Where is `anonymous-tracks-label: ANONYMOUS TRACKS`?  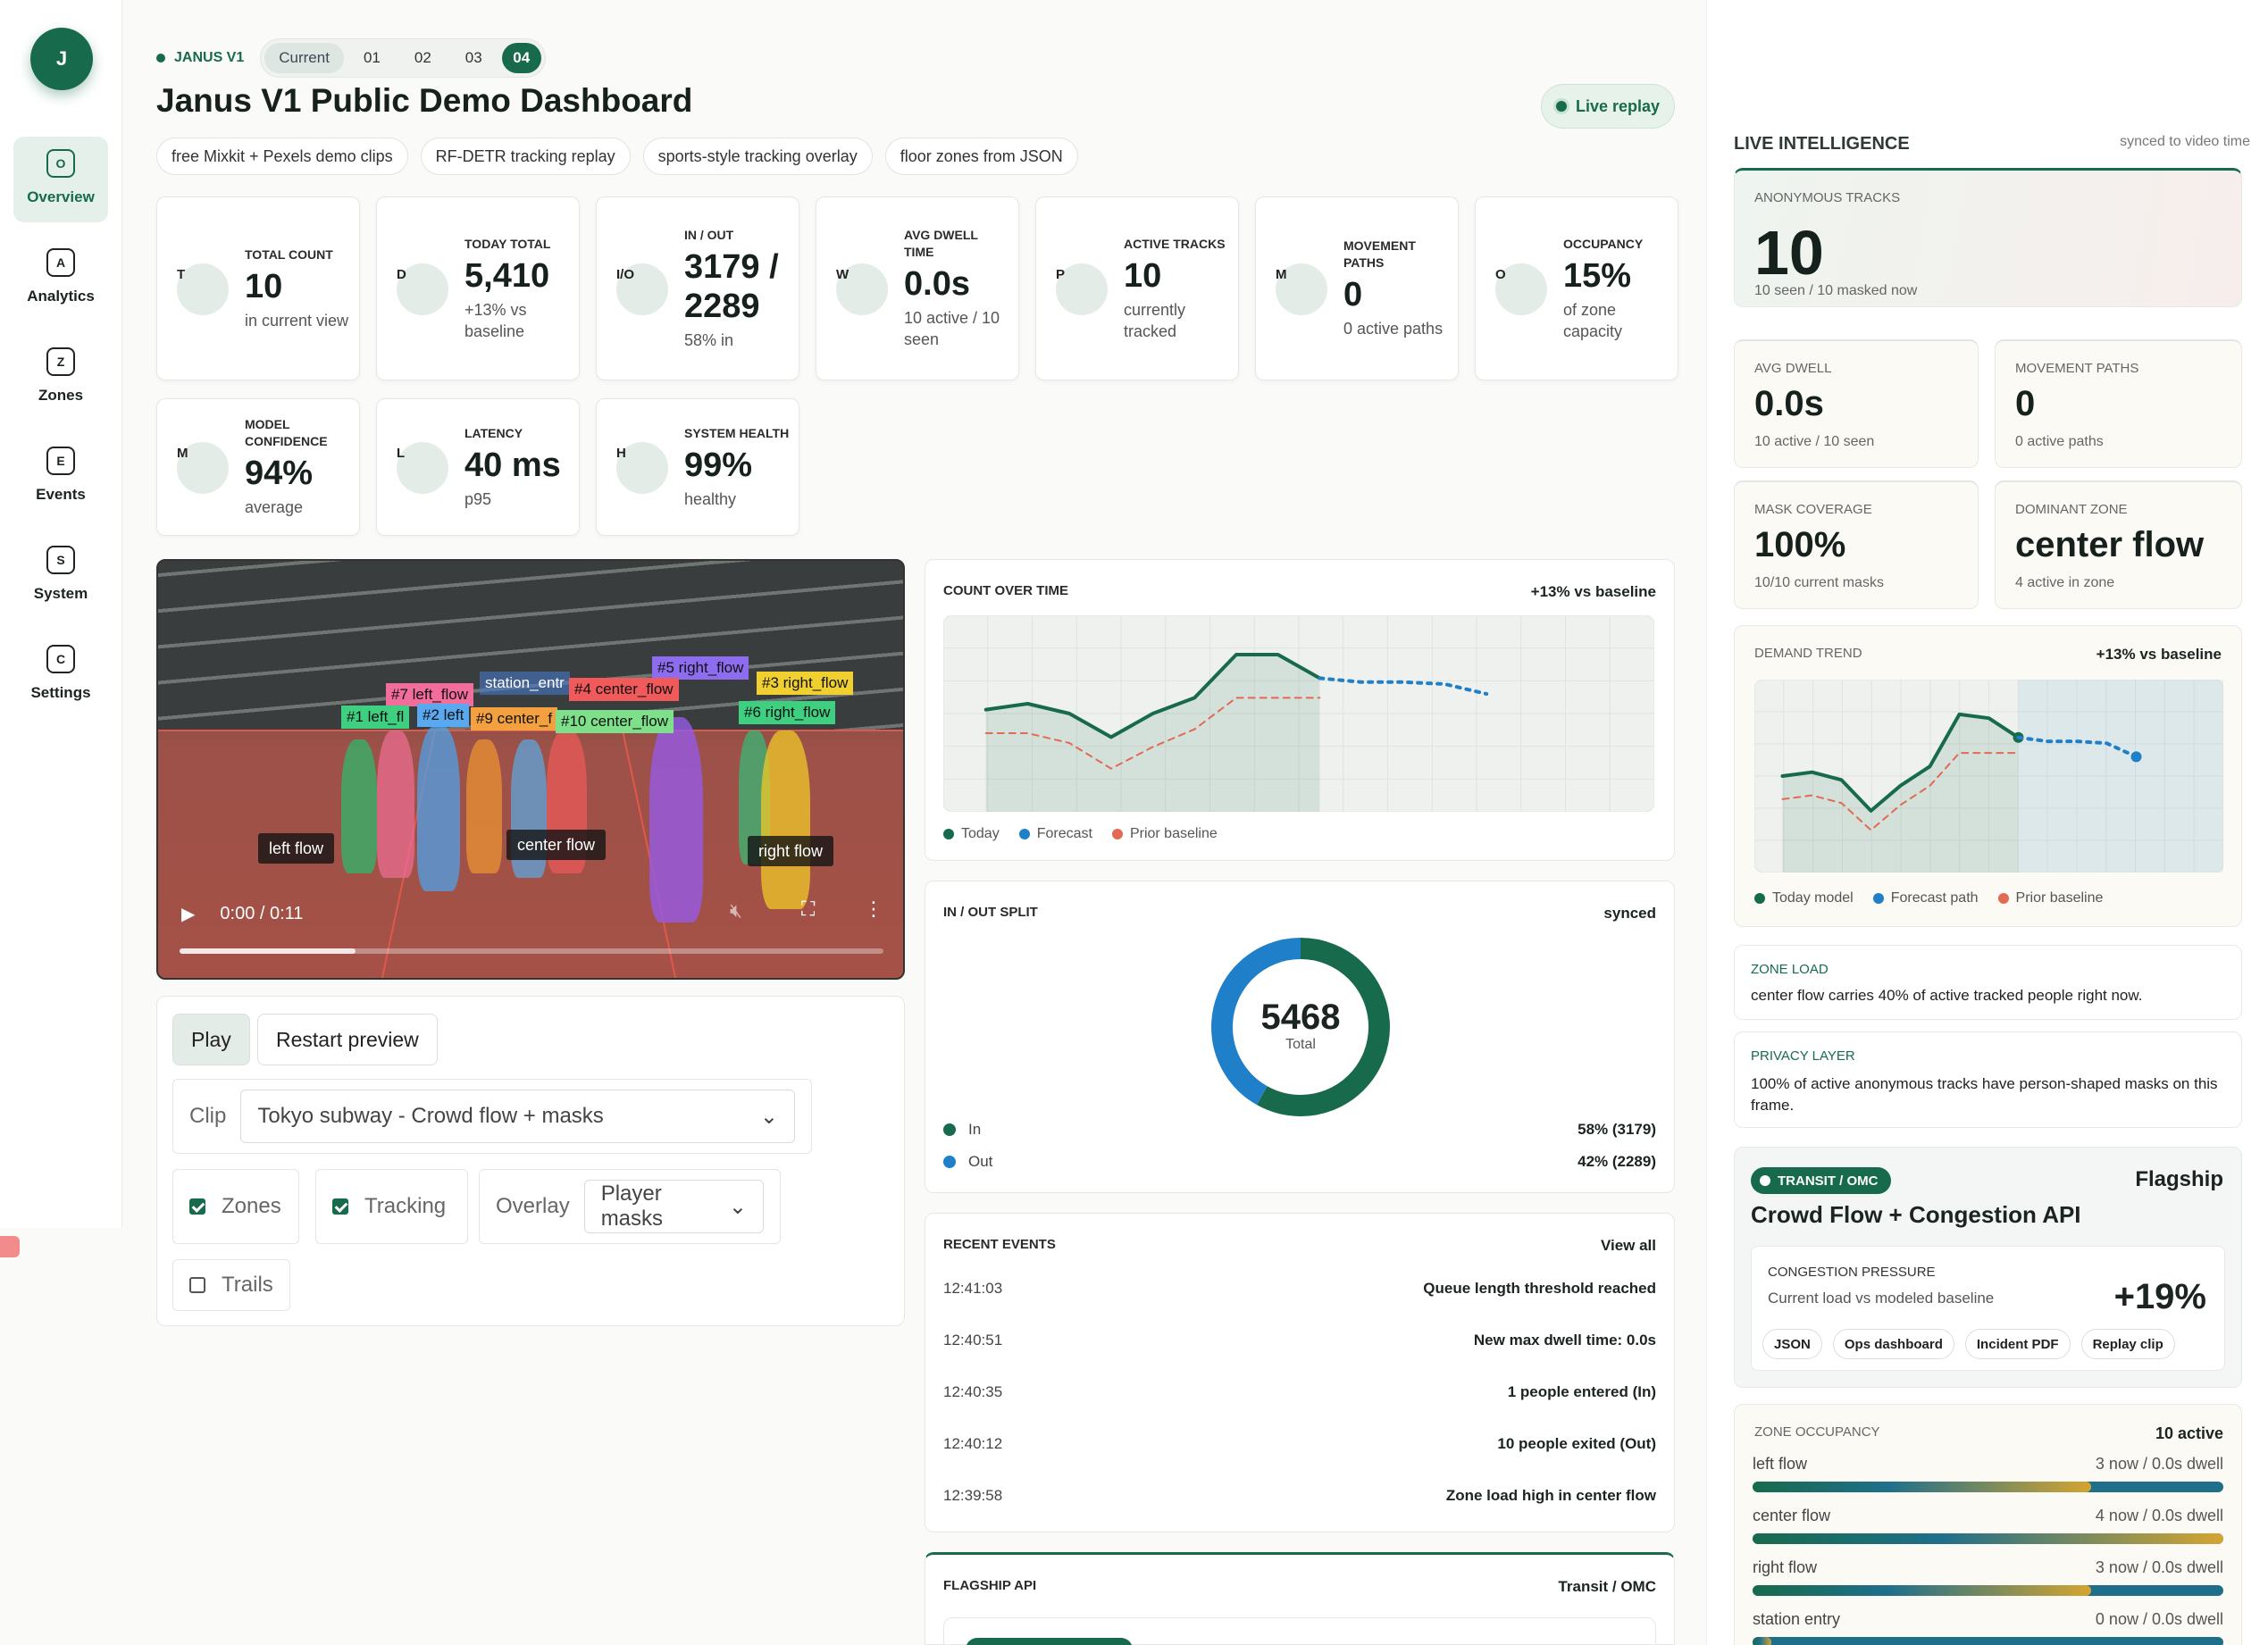 anonymous-tracks-label: ANONYMOUS TRACKS is located at coordinates (1827, 197).